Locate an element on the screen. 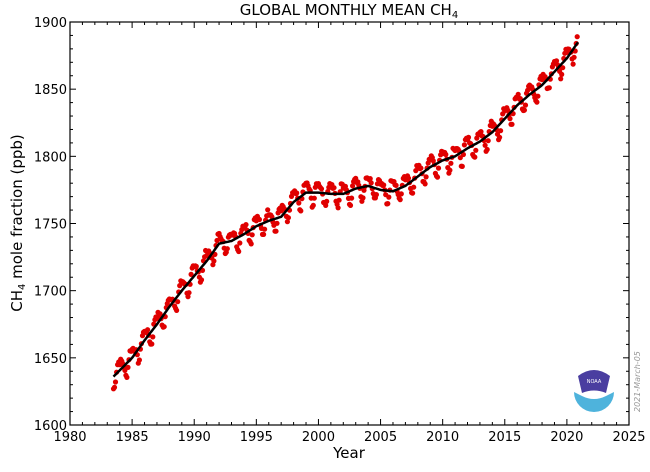  y-tick-label: 1750 is located at coordinates (50, 225).